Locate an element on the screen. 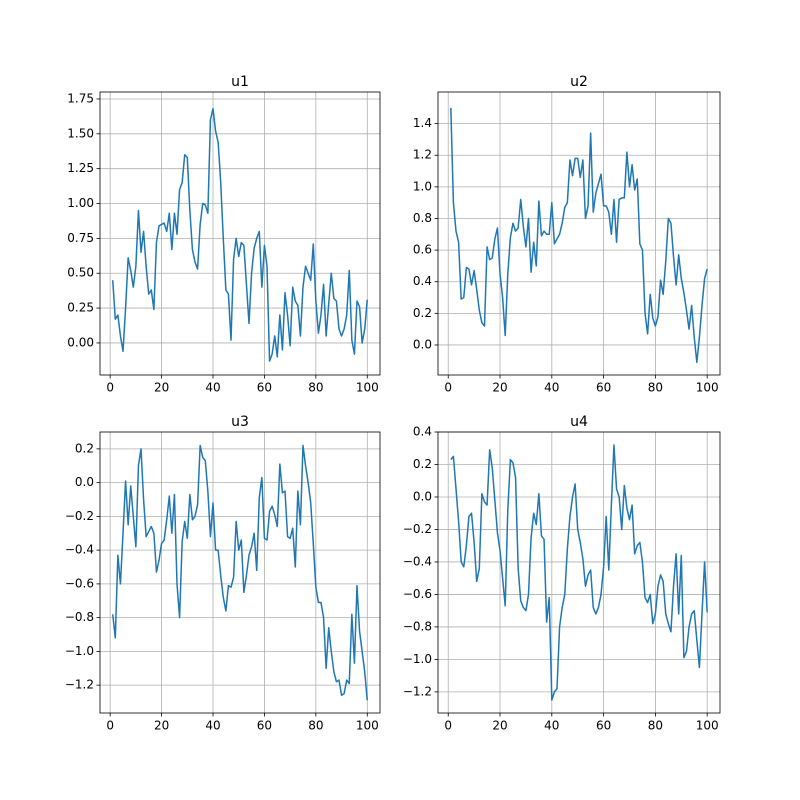  y-tick-label: 0.75 is located at coordinates (80, 238).